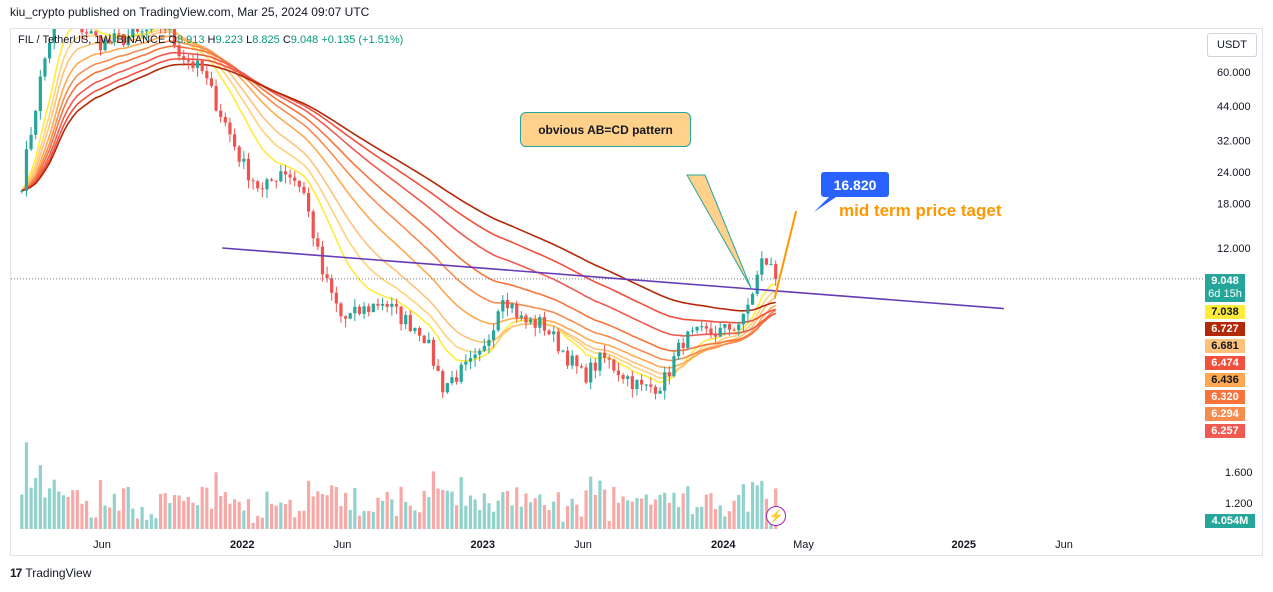 The width and height of the screenshot is (1273, 592). What do you see at coordinates (776, 516) in the screenshot?
I see `lightning-icon: ⚡` at bounding box center [776, 516].